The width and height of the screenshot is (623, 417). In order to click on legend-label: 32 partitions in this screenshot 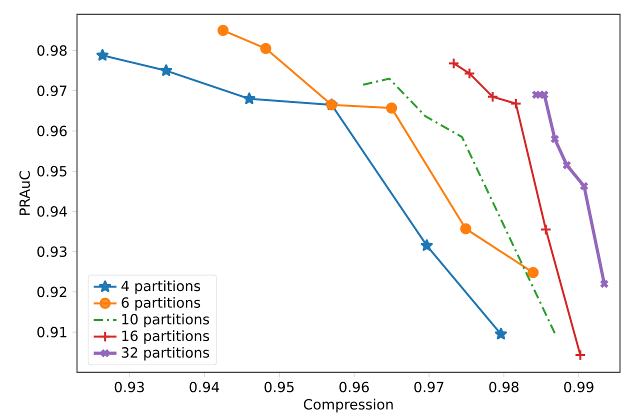, I will do `click(166, 353)`.